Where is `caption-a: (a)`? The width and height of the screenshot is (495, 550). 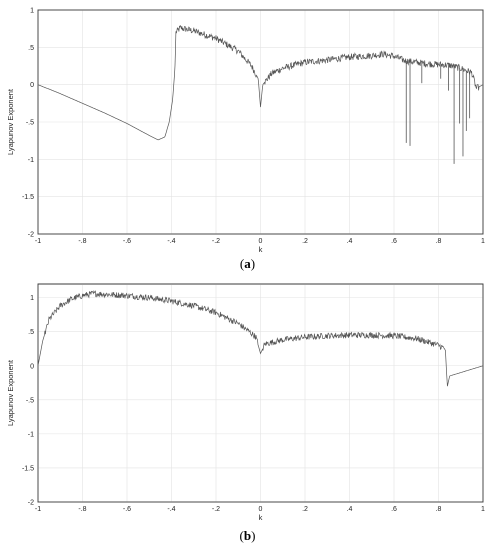
caption-a: (a) is located at coordinates (247, 263).